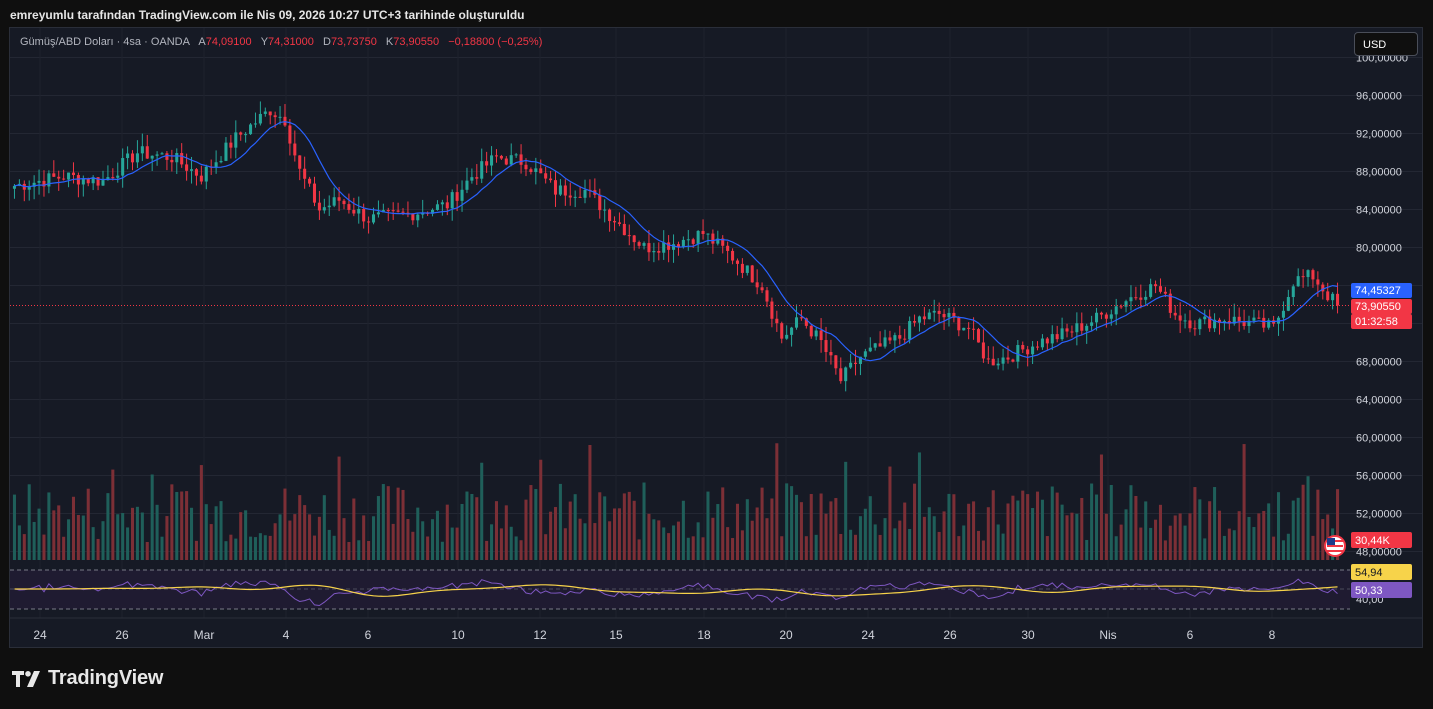 This screenshot has width=1433, height=709. Describe the element at coordinates (676, 590) in the screenshot. I see `rsi-ma-line` at that location.